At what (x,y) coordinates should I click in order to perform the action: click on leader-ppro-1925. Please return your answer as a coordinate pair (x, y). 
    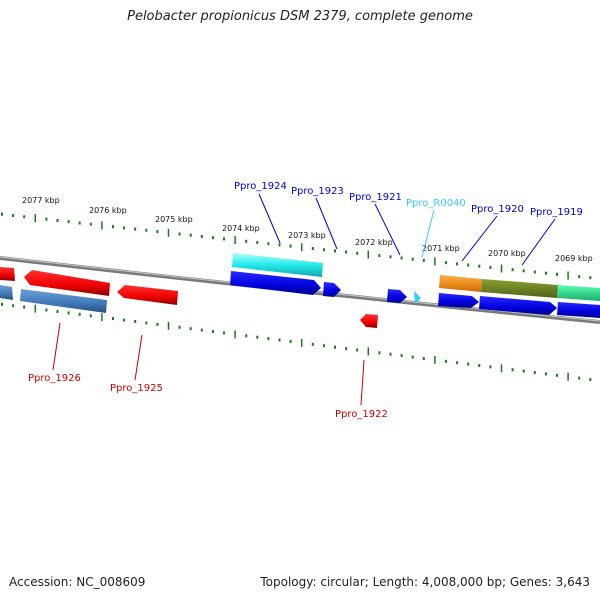
    Looking at the image, I should click on (138, 357).